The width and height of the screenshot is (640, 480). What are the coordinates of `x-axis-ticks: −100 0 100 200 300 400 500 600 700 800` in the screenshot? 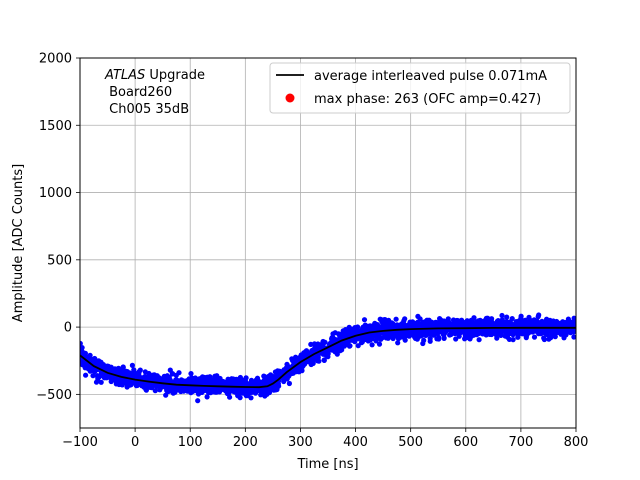 It's located at (325, 439).